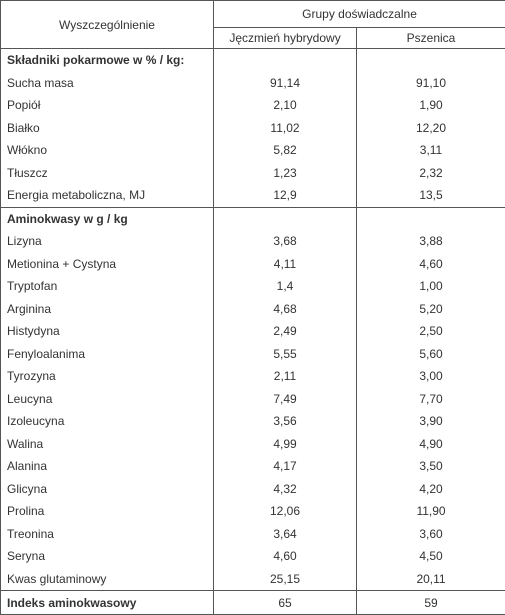 The height and width of the screenshot is (615, 505). Describe the element at coordinates (430, 534) in the screenshot. I see `cell-value: 3,60` at that location.